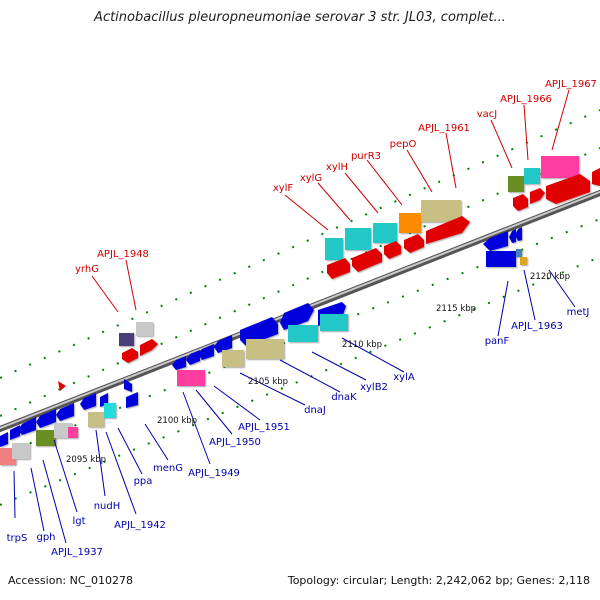  Describe the element at coordinates (362, 345) in the screenshot. I see `scale-label: 2110 kbp` at that location.